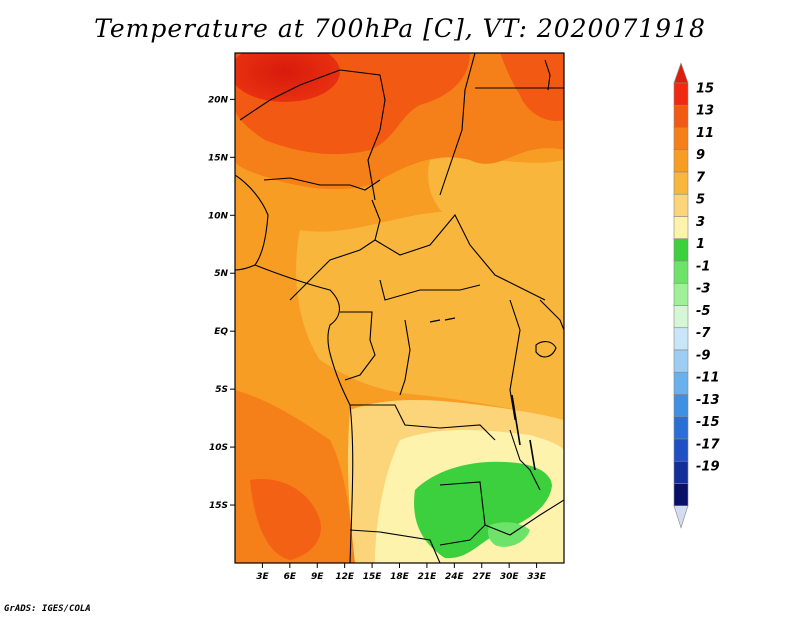 The height and width of the screenshot is (618, 800). Describe the element at coordinates (405, 357) in the screenshot. I see `congo-drc-border` at that location.